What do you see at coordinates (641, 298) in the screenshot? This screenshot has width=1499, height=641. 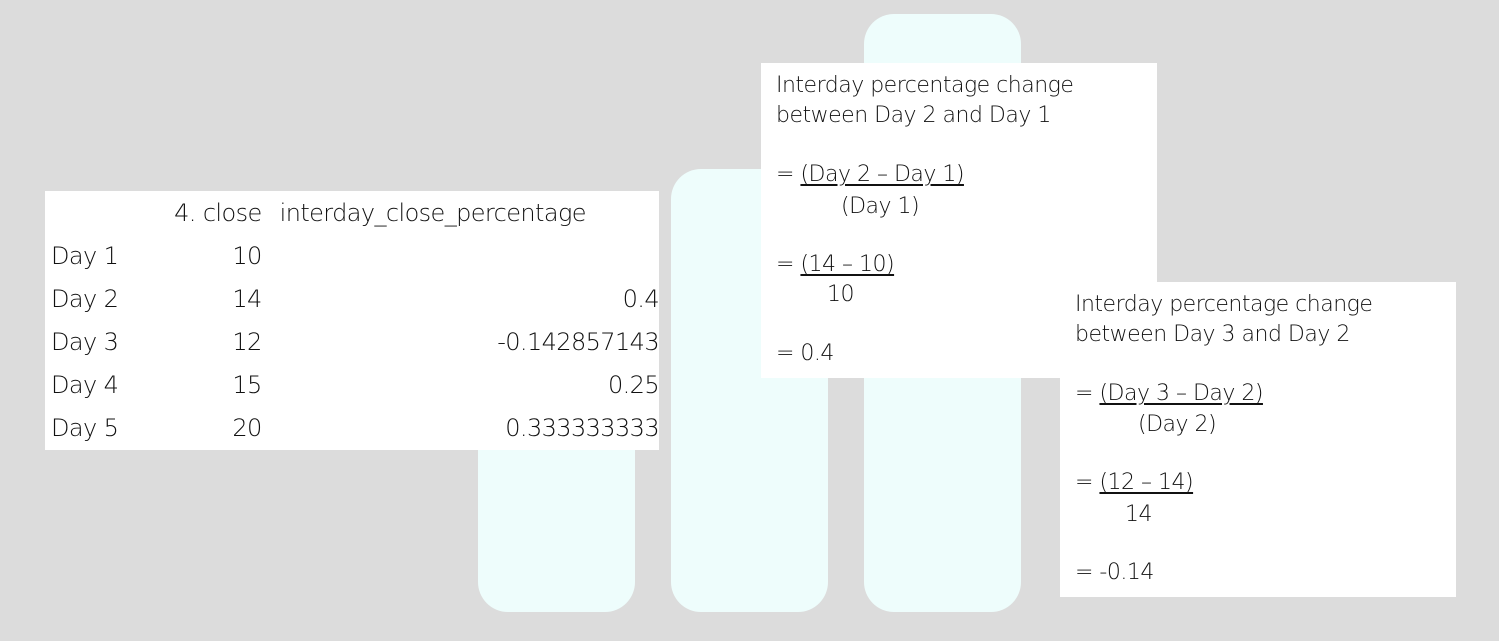 I see `row-pct: 0.4` at bounding box center [641, 298].